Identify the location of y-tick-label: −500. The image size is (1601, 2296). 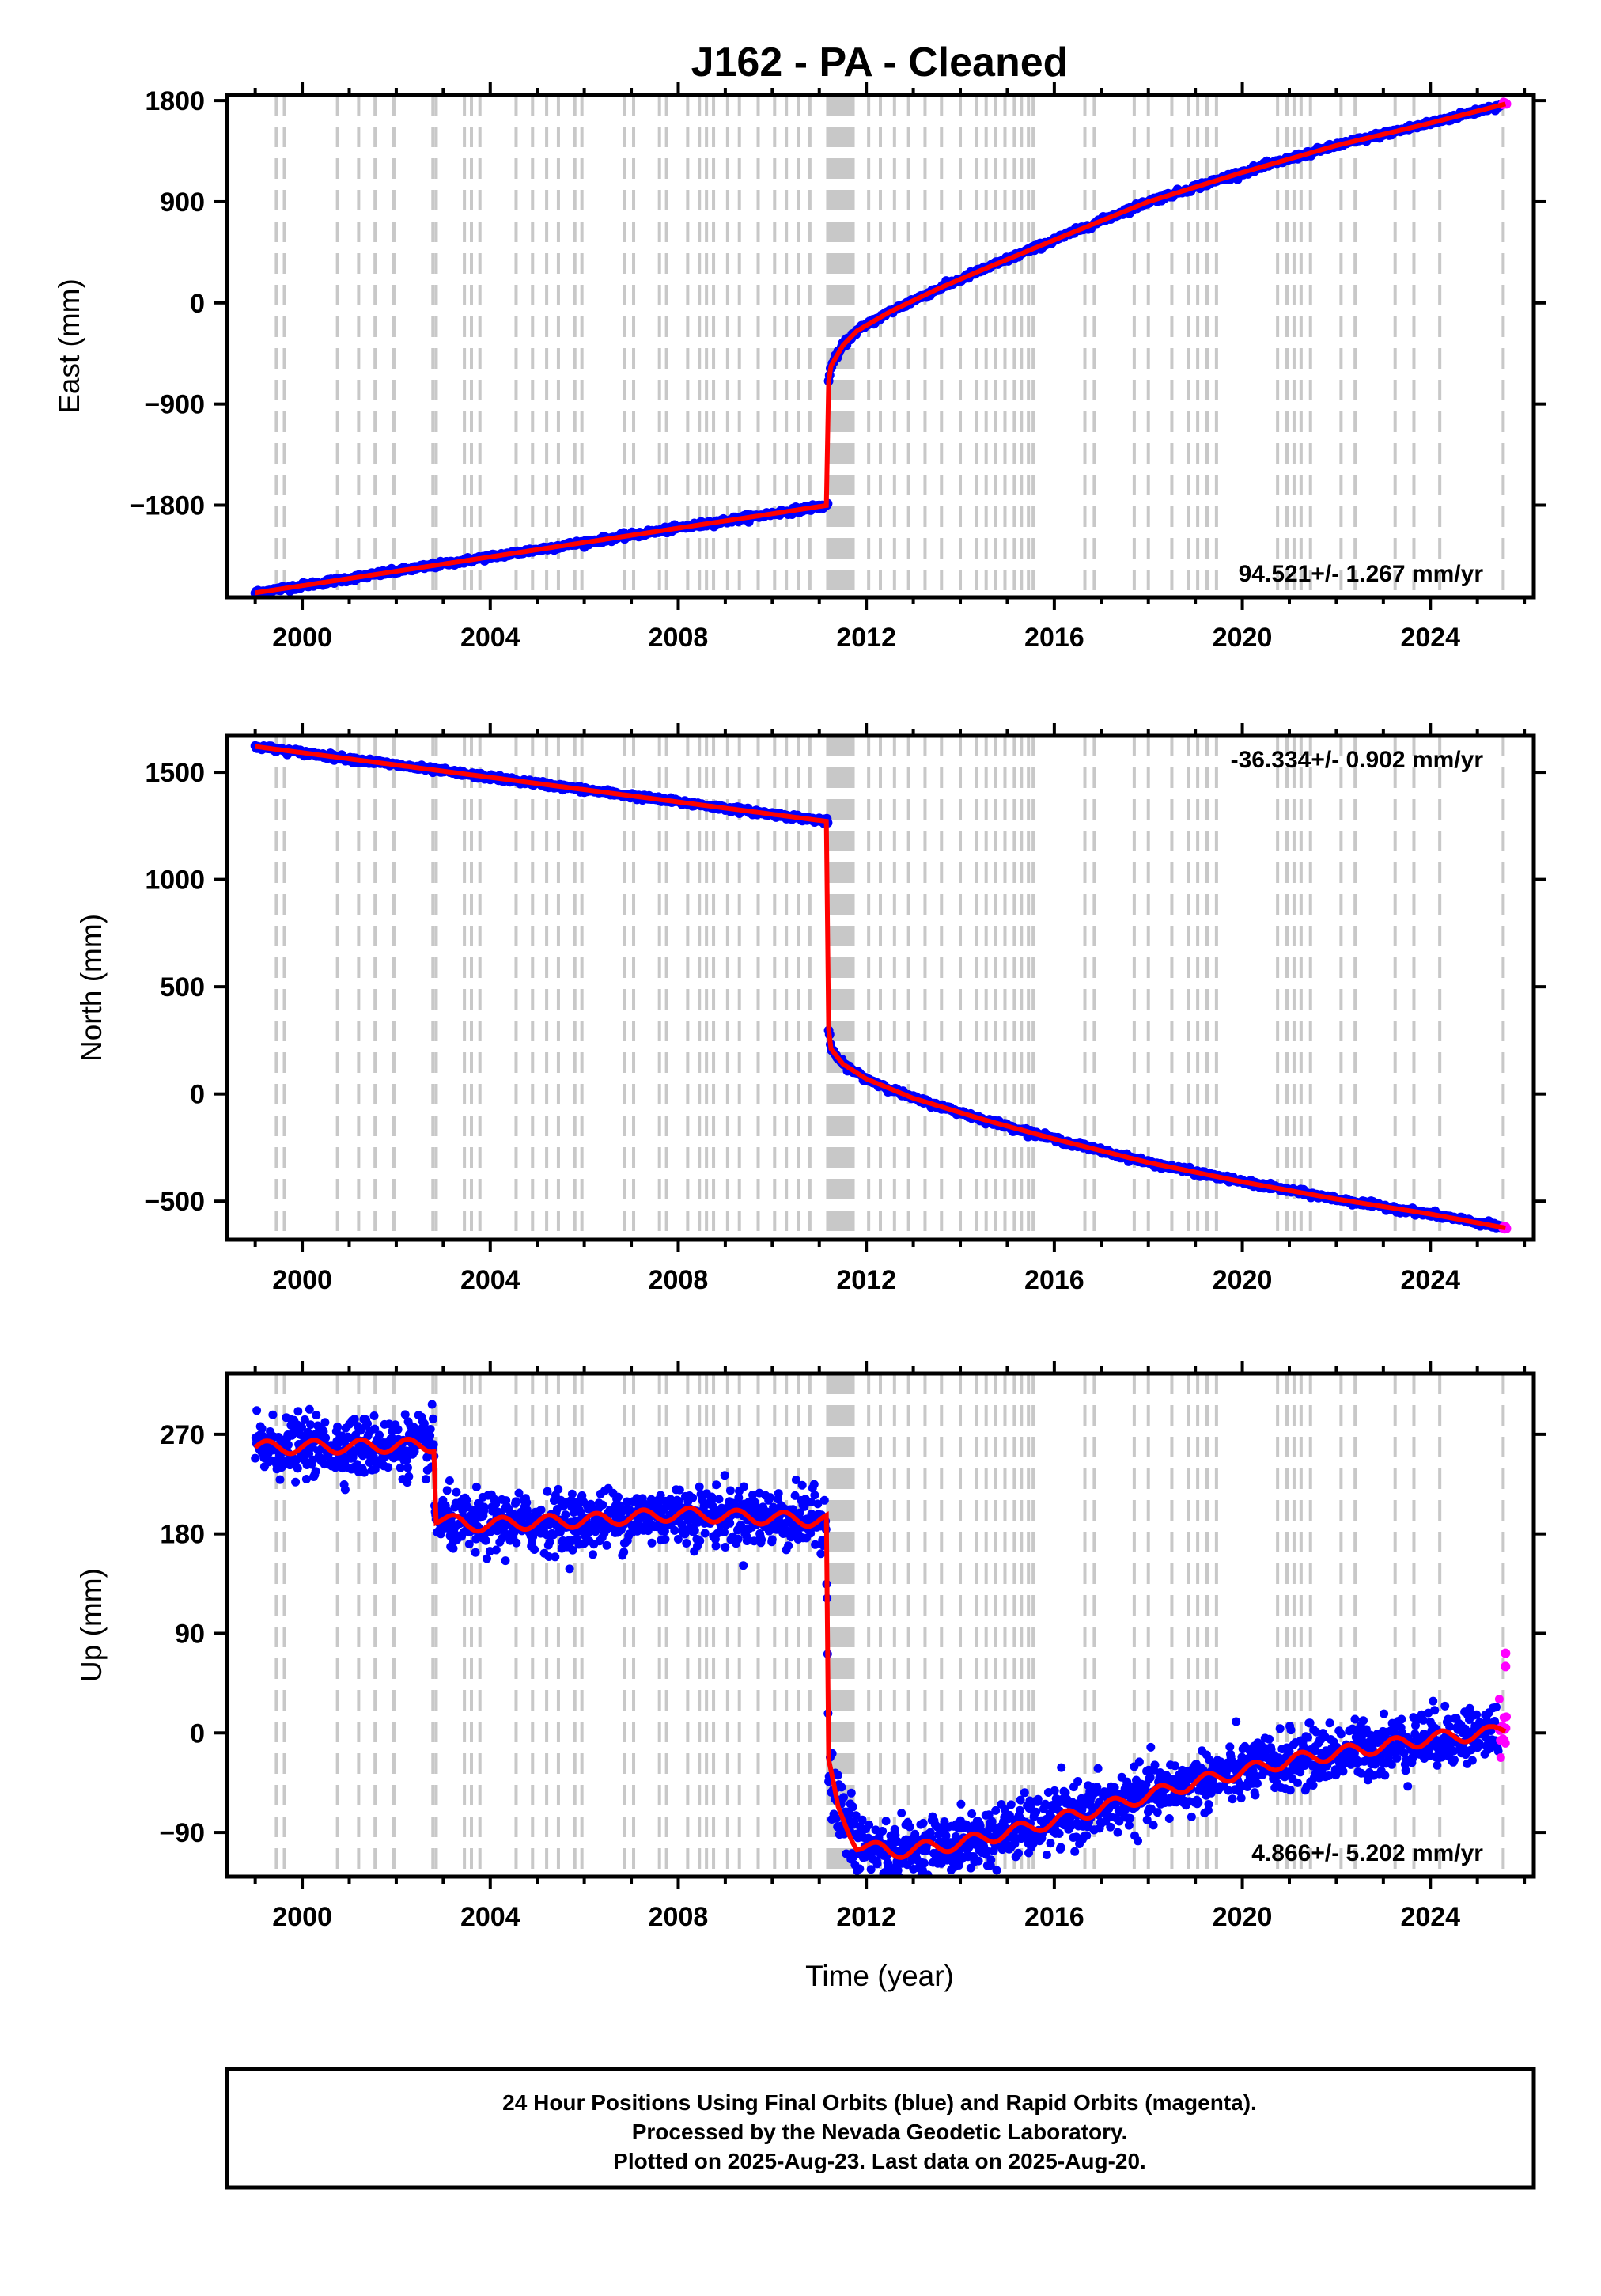
(175, 1202).